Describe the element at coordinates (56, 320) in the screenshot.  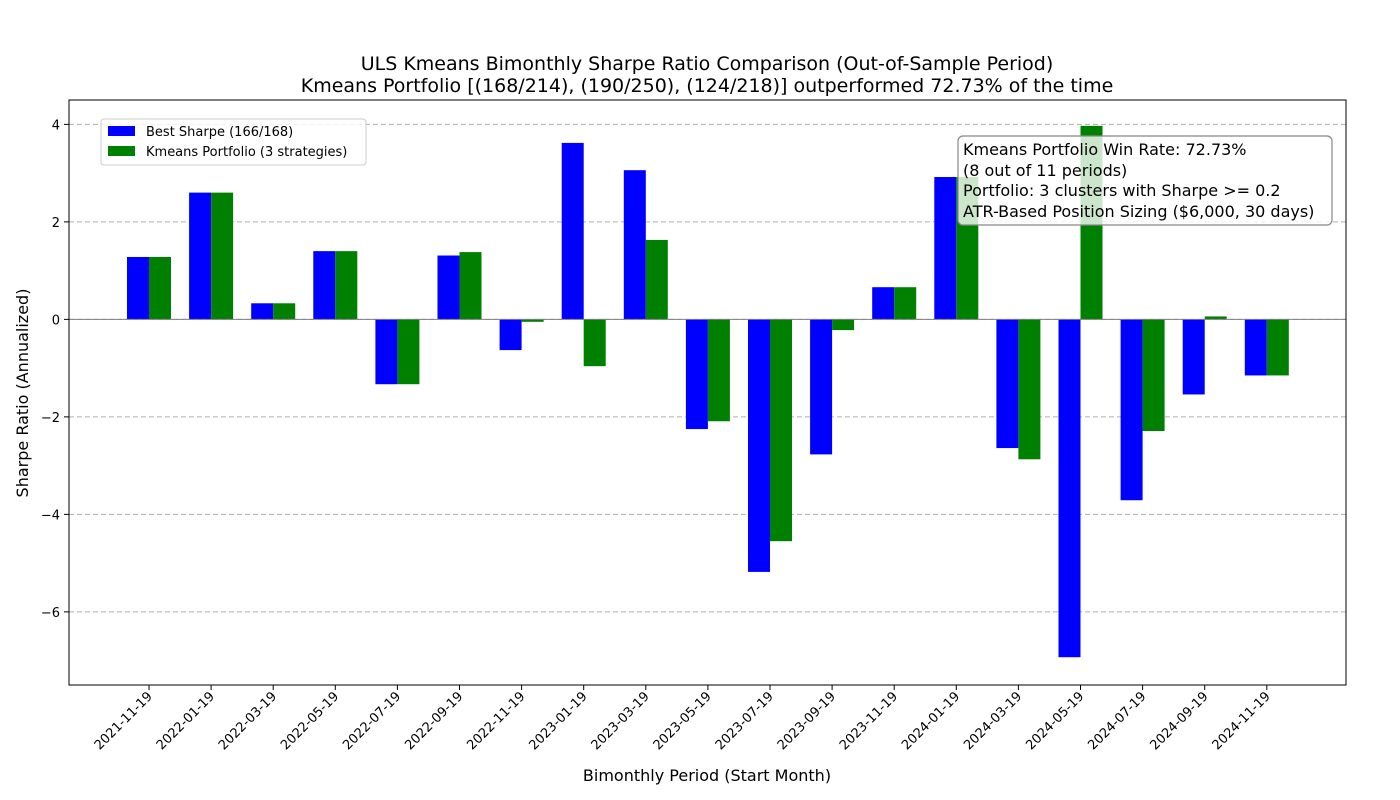
I see `y-tick-label: 0` at that location.